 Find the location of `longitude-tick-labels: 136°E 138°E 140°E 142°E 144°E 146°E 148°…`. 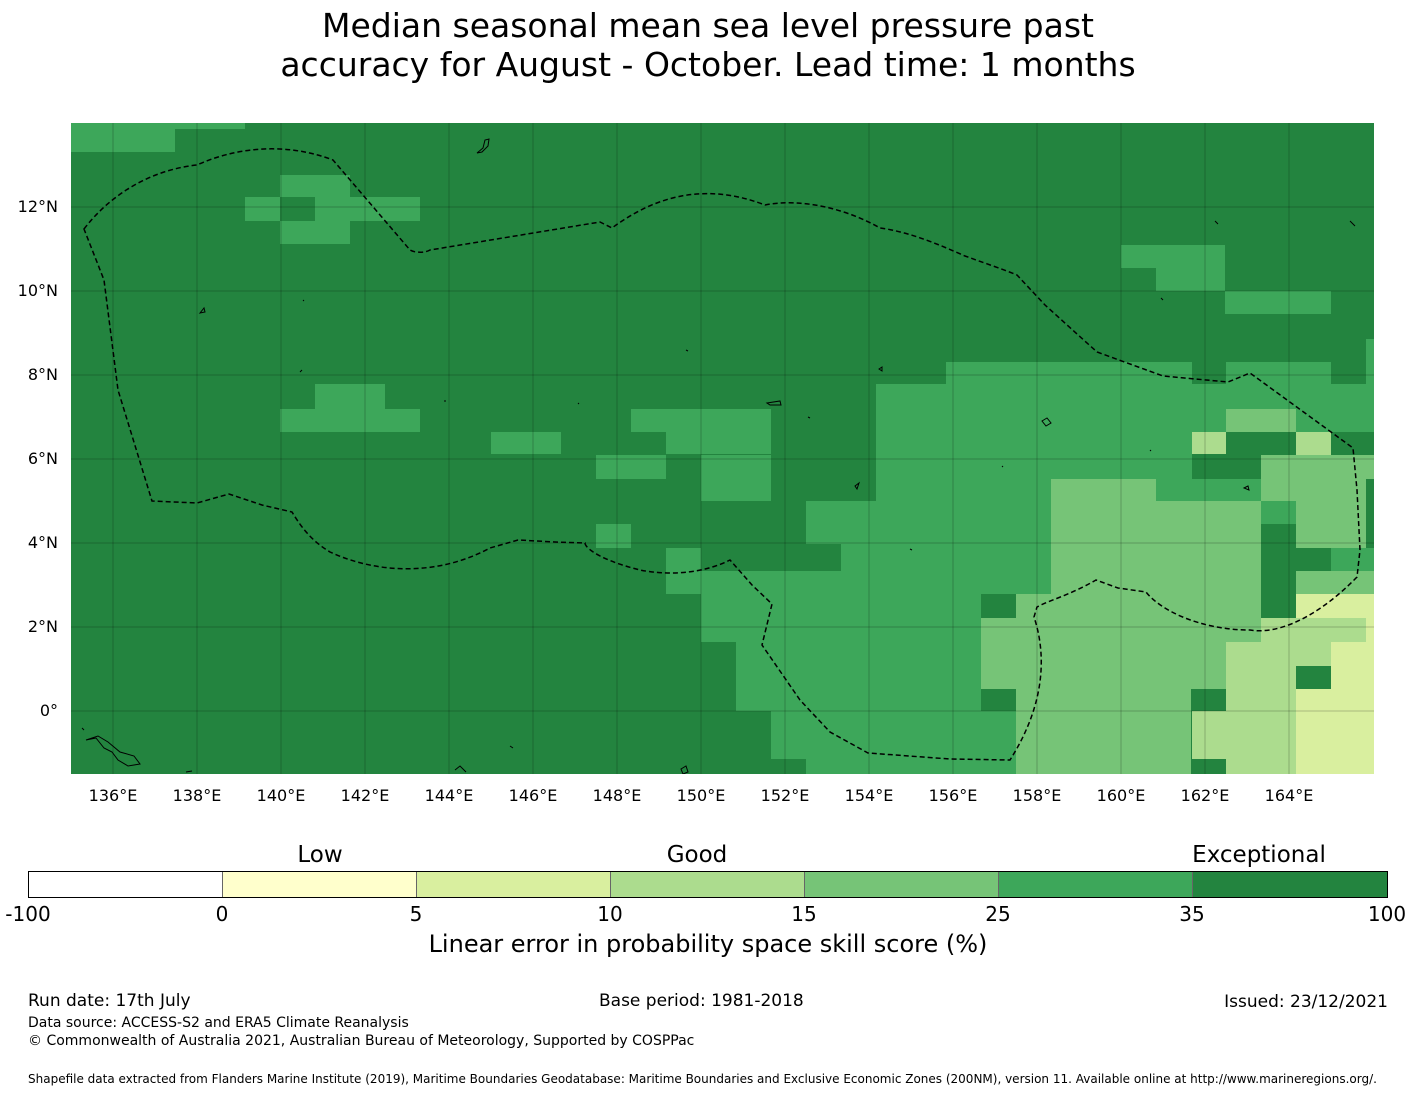

longitude-tick-labels: 136°E 138°E 140°E 142°E 144°E 146°E 148°… is located at coordinates (701, 795).